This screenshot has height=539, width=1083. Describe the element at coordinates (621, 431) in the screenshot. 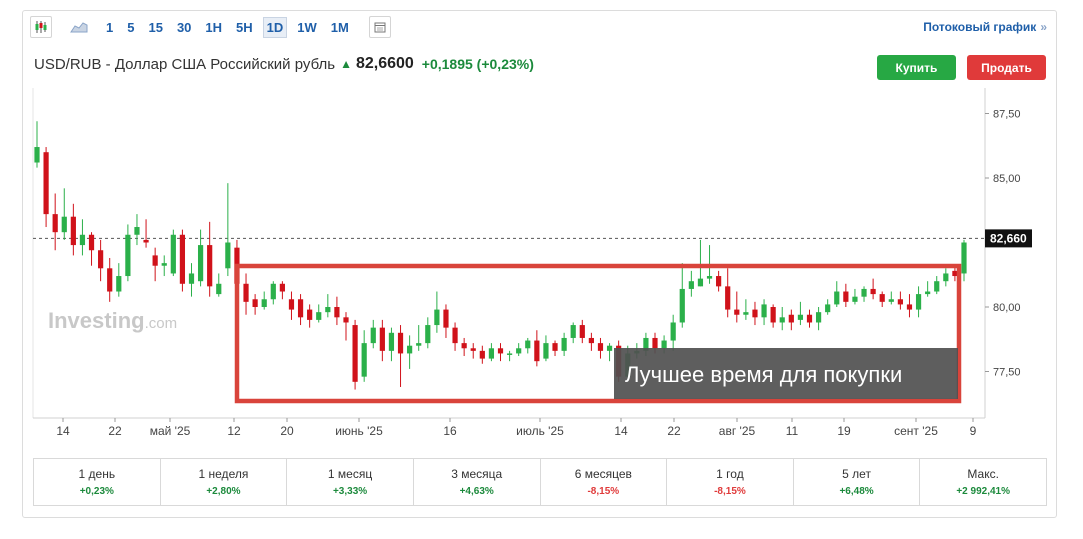

I see `x-tick-label: 14` at that location.